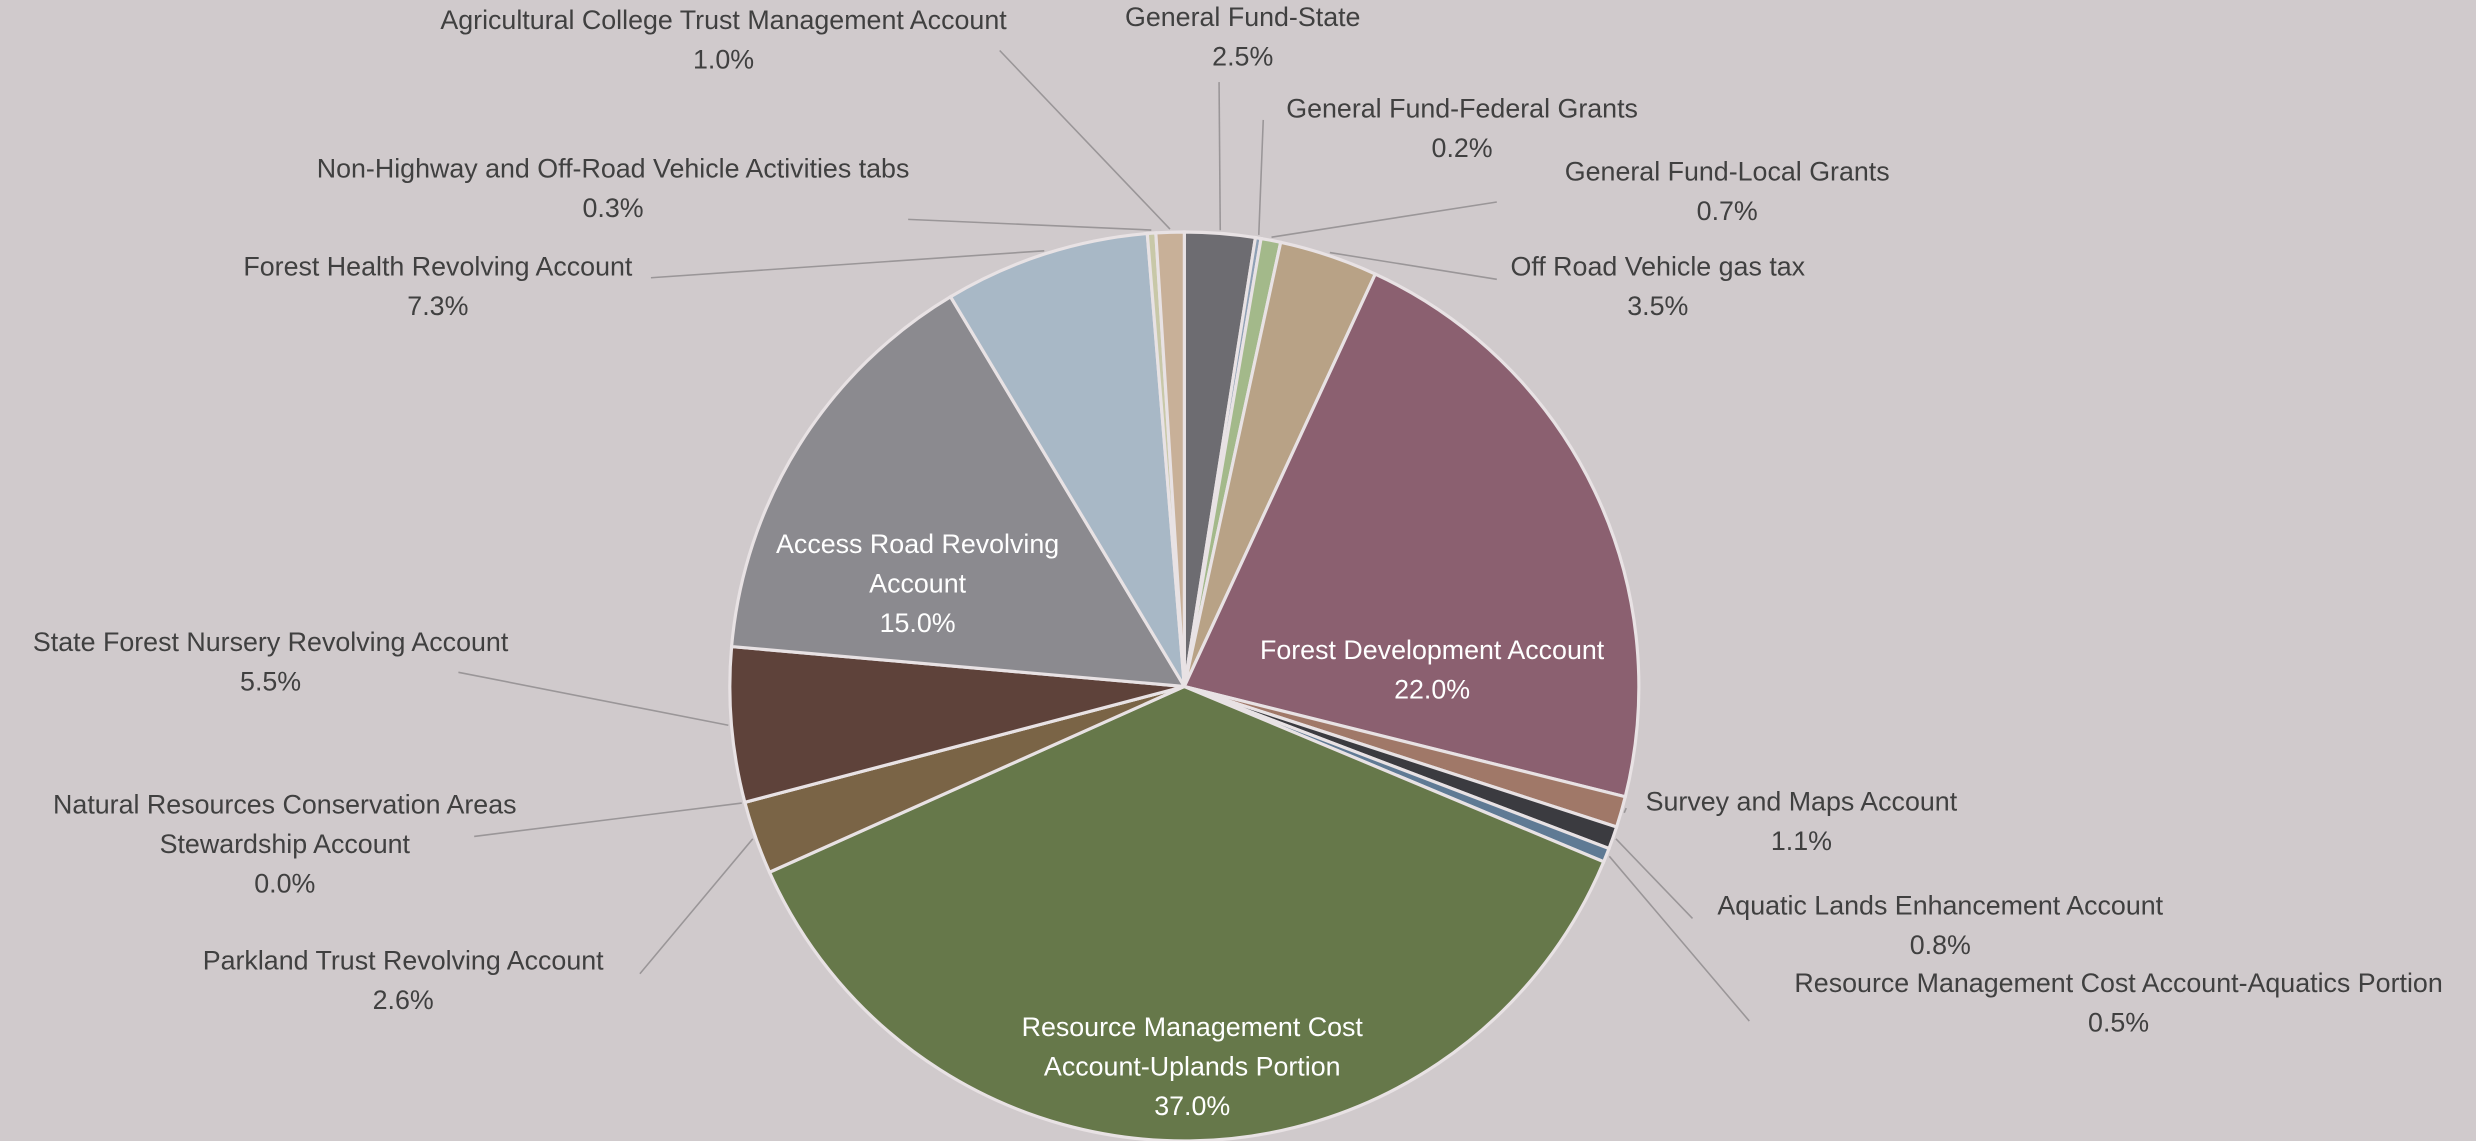 The width and height of the screenshot is (2476, 1141). What do you see at coordinates (612, 208) in the screenshot?
I see `slice-value-label: 0.3%` at bounding box center [612, 208].